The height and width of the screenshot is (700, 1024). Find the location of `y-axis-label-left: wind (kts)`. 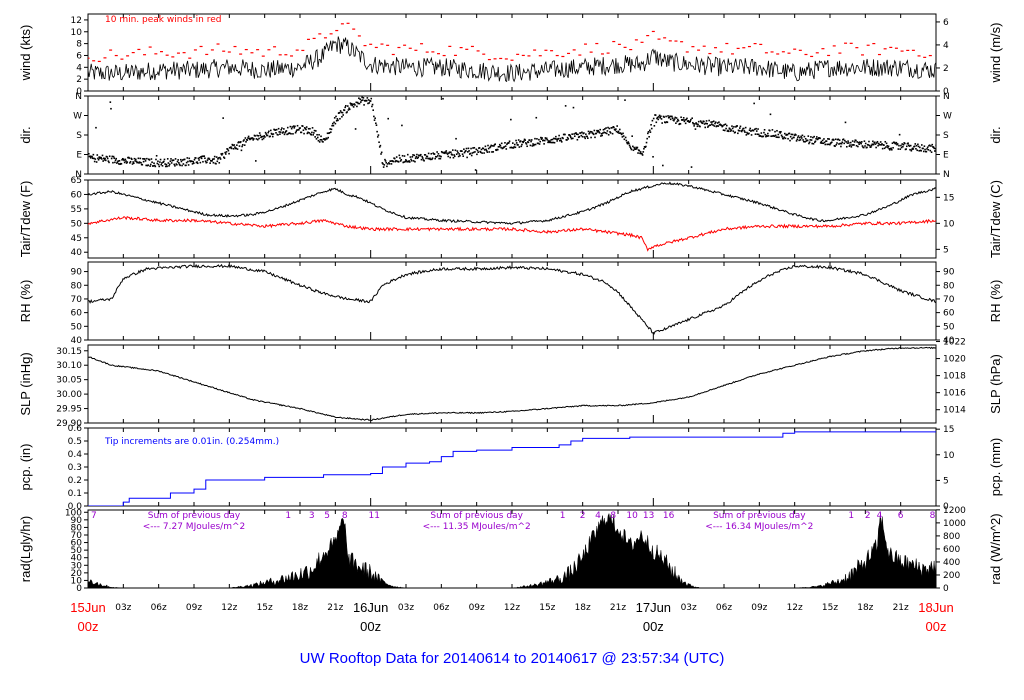

y-axis-label-left: wind (kts) is located at coordinates (25, 53).